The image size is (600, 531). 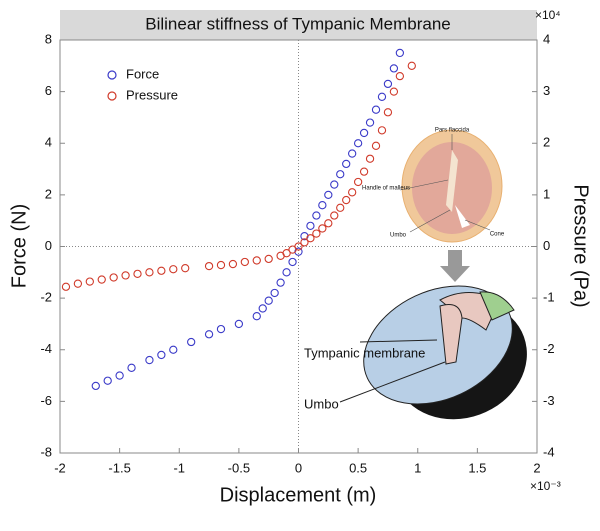 I want to click on title-box, so click(x=298, y=25).